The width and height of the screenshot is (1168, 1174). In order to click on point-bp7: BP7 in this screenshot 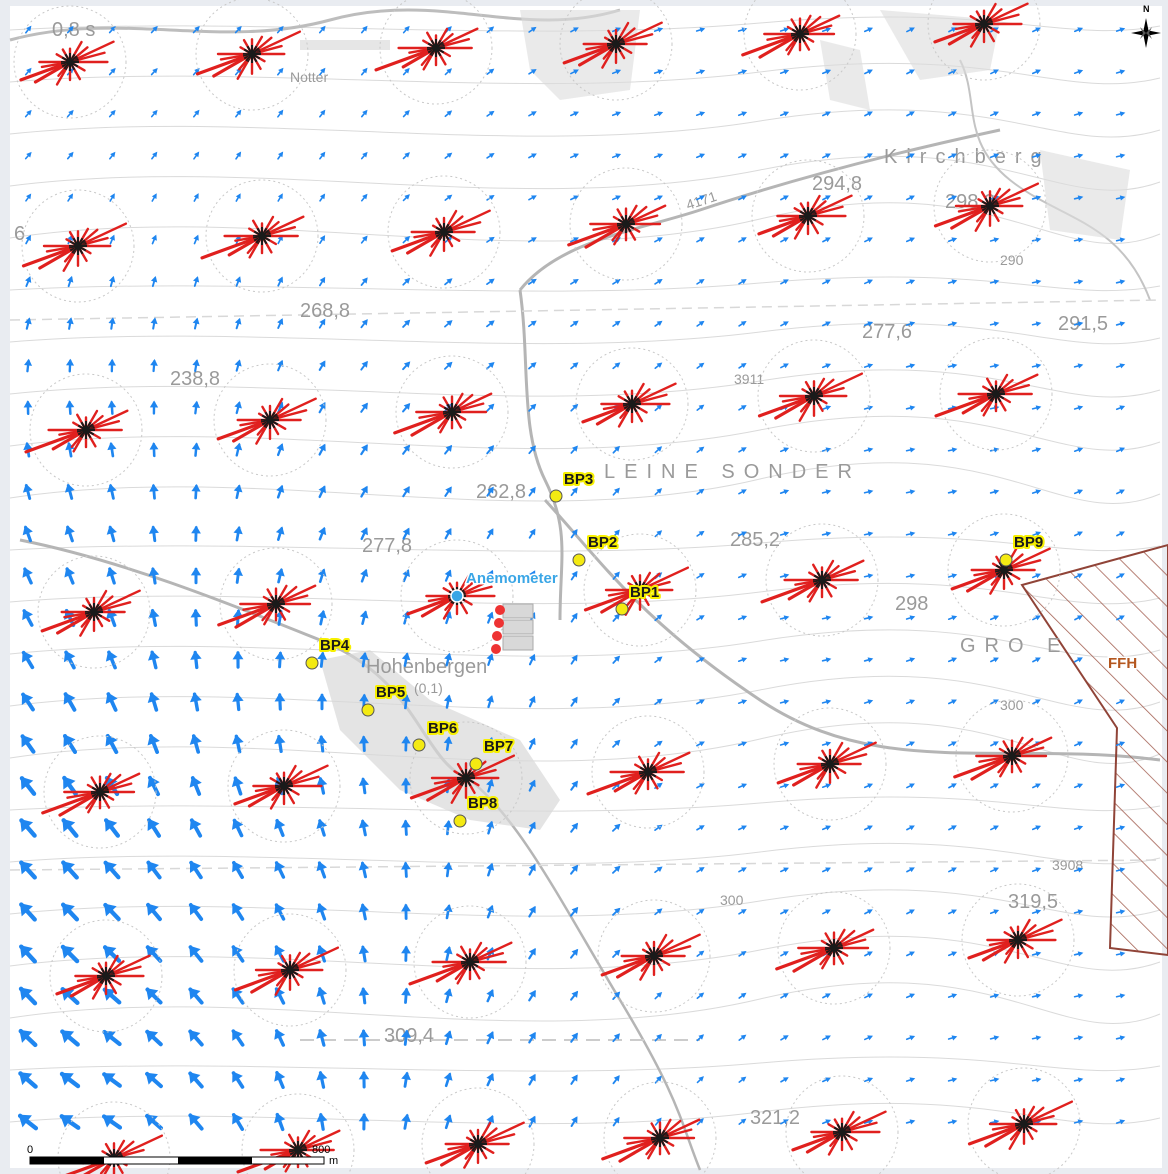, I will do `click(492, 753)`.